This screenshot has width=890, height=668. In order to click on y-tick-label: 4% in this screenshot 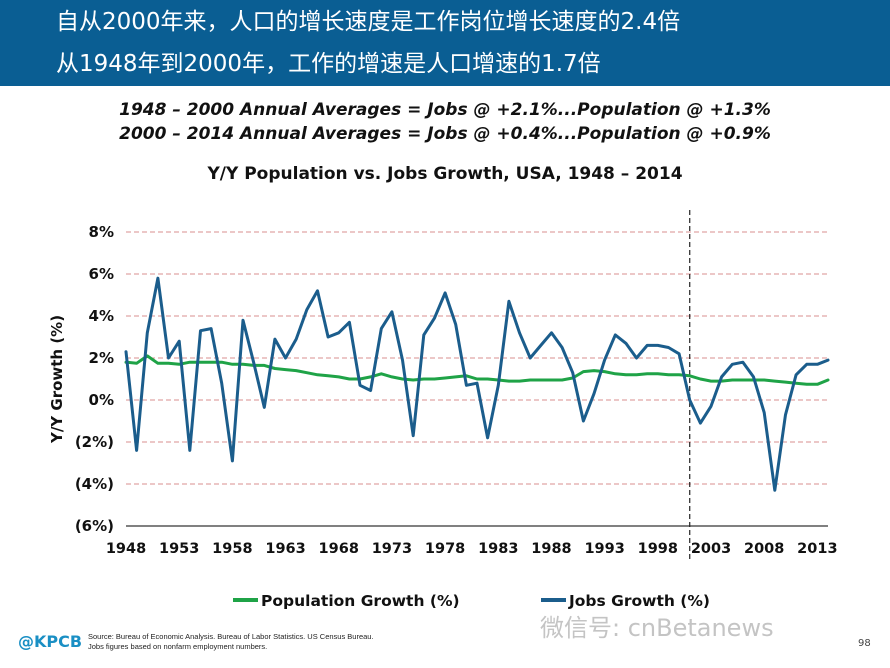, I will do `click(101, 316)`.